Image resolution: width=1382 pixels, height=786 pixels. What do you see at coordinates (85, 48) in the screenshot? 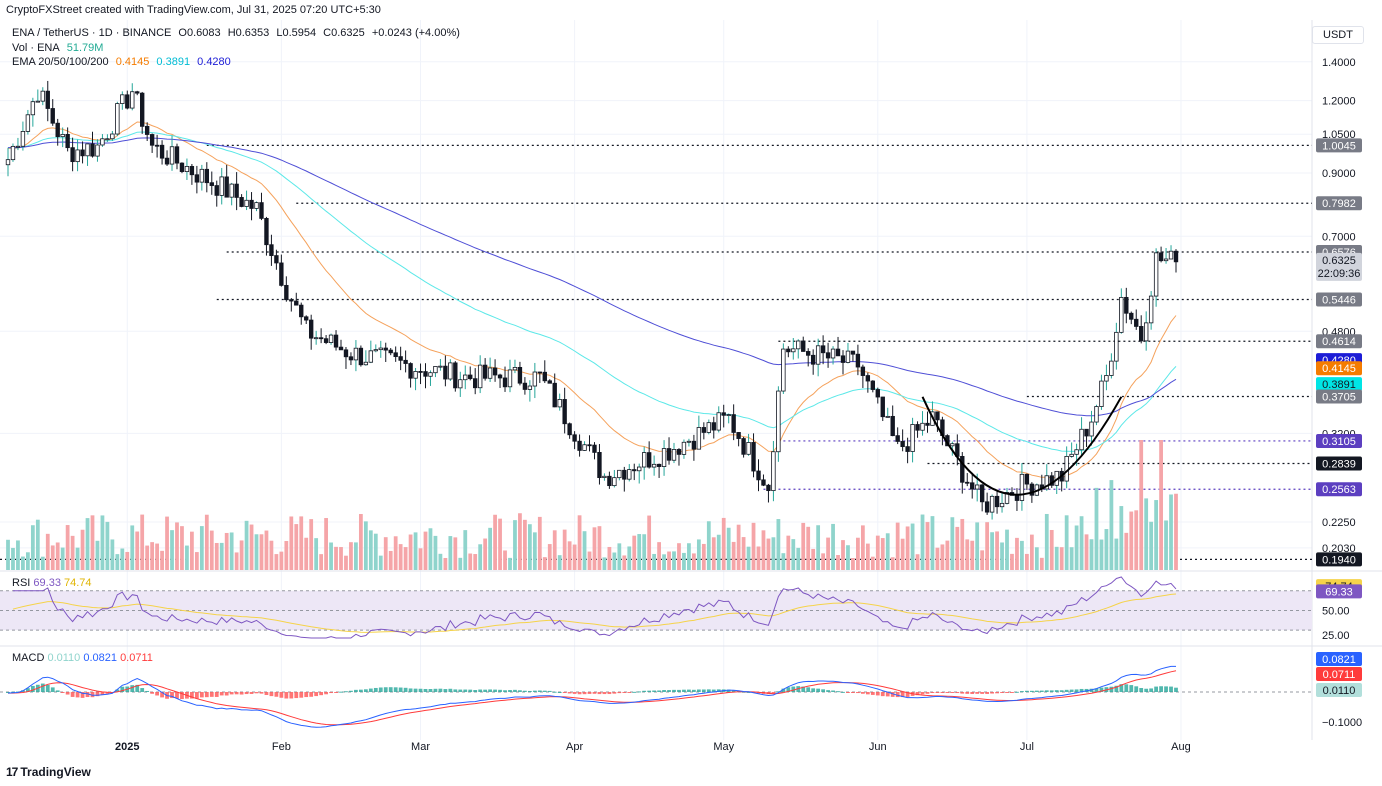
I see `volume-value: 51.79M` at bounding box center [85, 48].